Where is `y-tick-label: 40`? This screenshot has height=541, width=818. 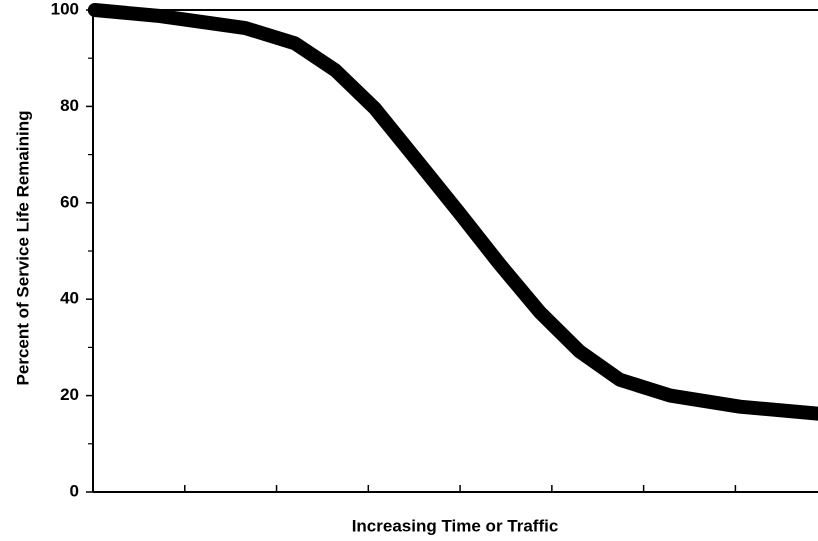 y-tick-label: 40 is located at coordinates (69, 298).